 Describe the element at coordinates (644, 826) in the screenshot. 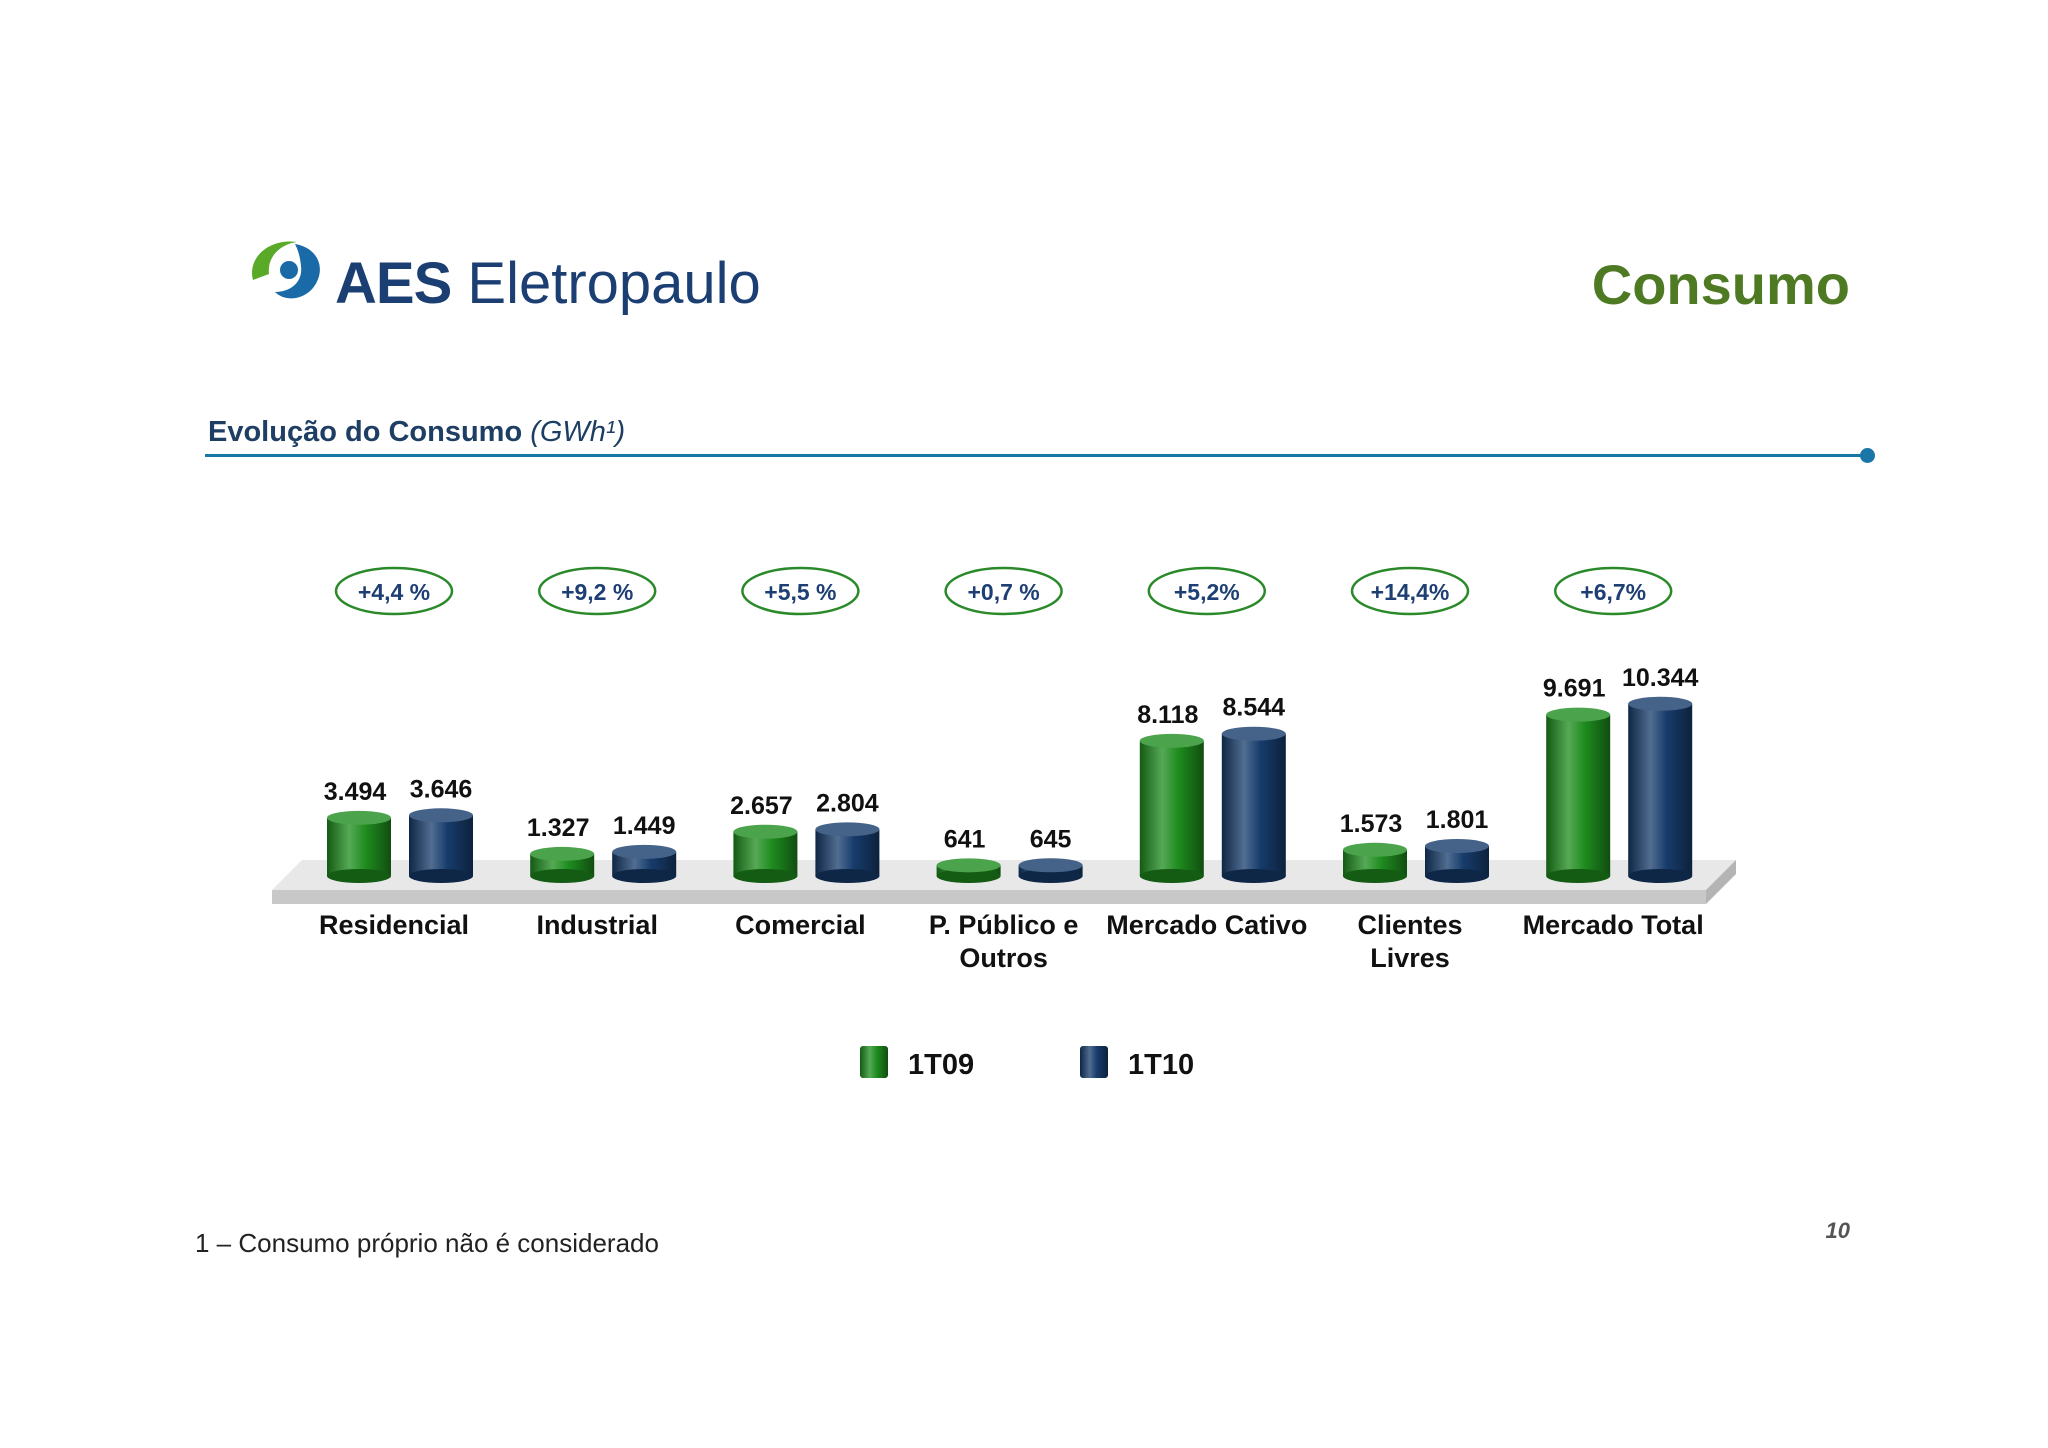

I see `data-label-1T10-1: 1.449` at that location.